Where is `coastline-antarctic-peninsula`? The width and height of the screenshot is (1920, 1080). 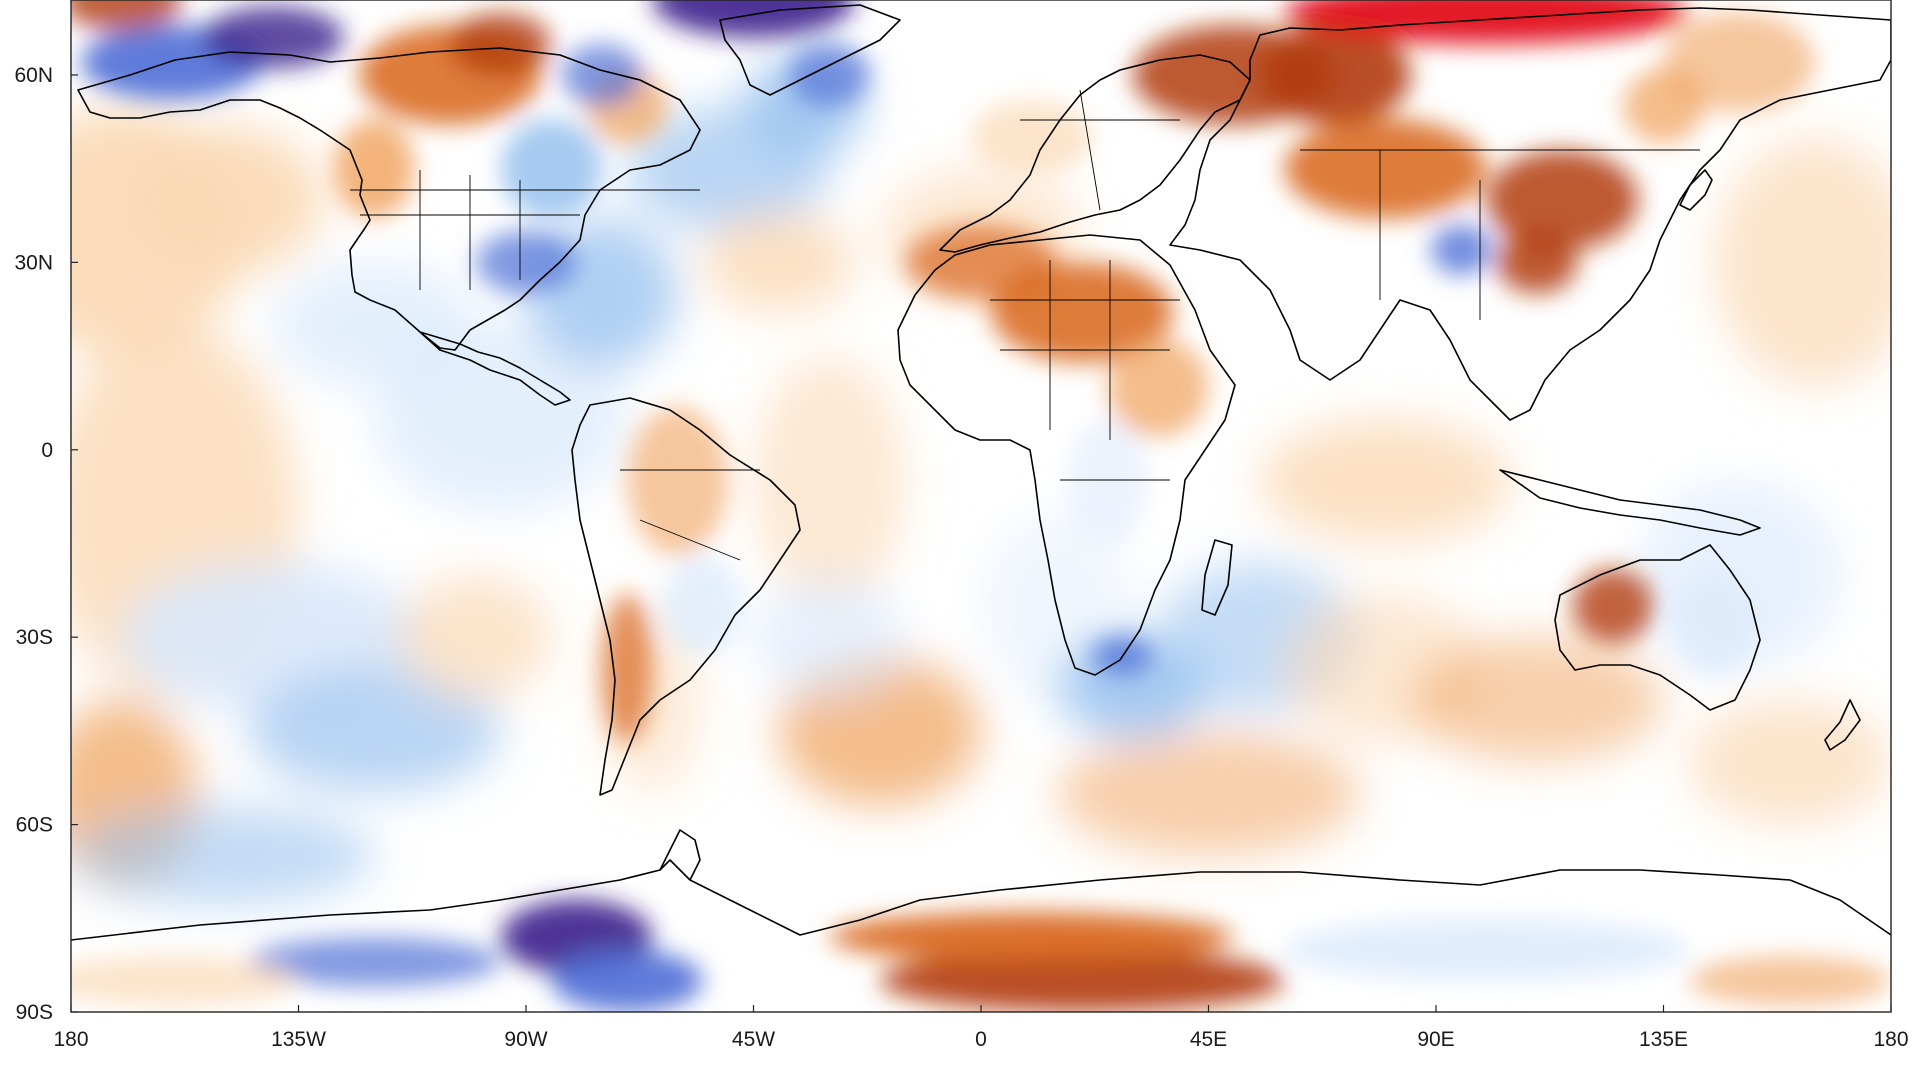
coastline-antarctic-peninsula is located at coordinates (680, 855).